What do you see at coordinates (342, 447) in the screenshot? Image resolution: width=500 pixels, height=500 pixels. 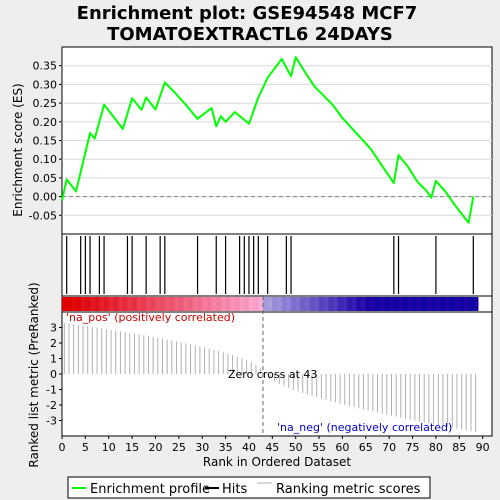 I see `x-tick-label: 60` at bounding box center [342, 447].